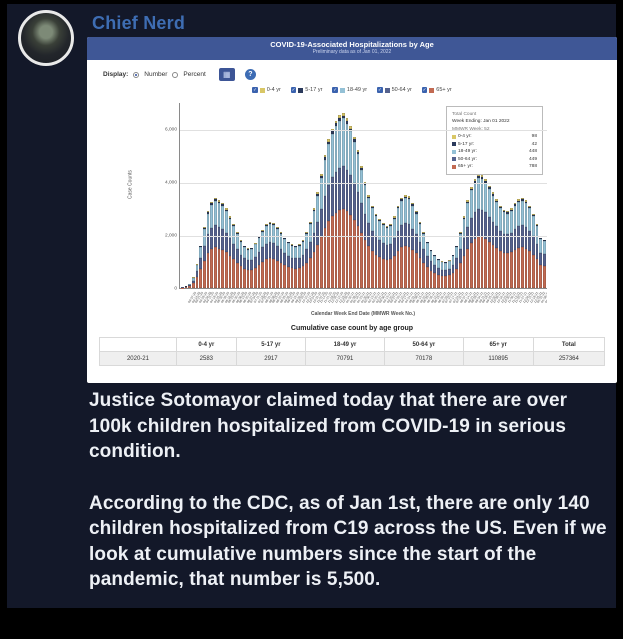 The image size is (623, 639). What do you see at coordinates (136, 74) in the screenshot?
I see `radio-number` at bounding box center [136, 74].